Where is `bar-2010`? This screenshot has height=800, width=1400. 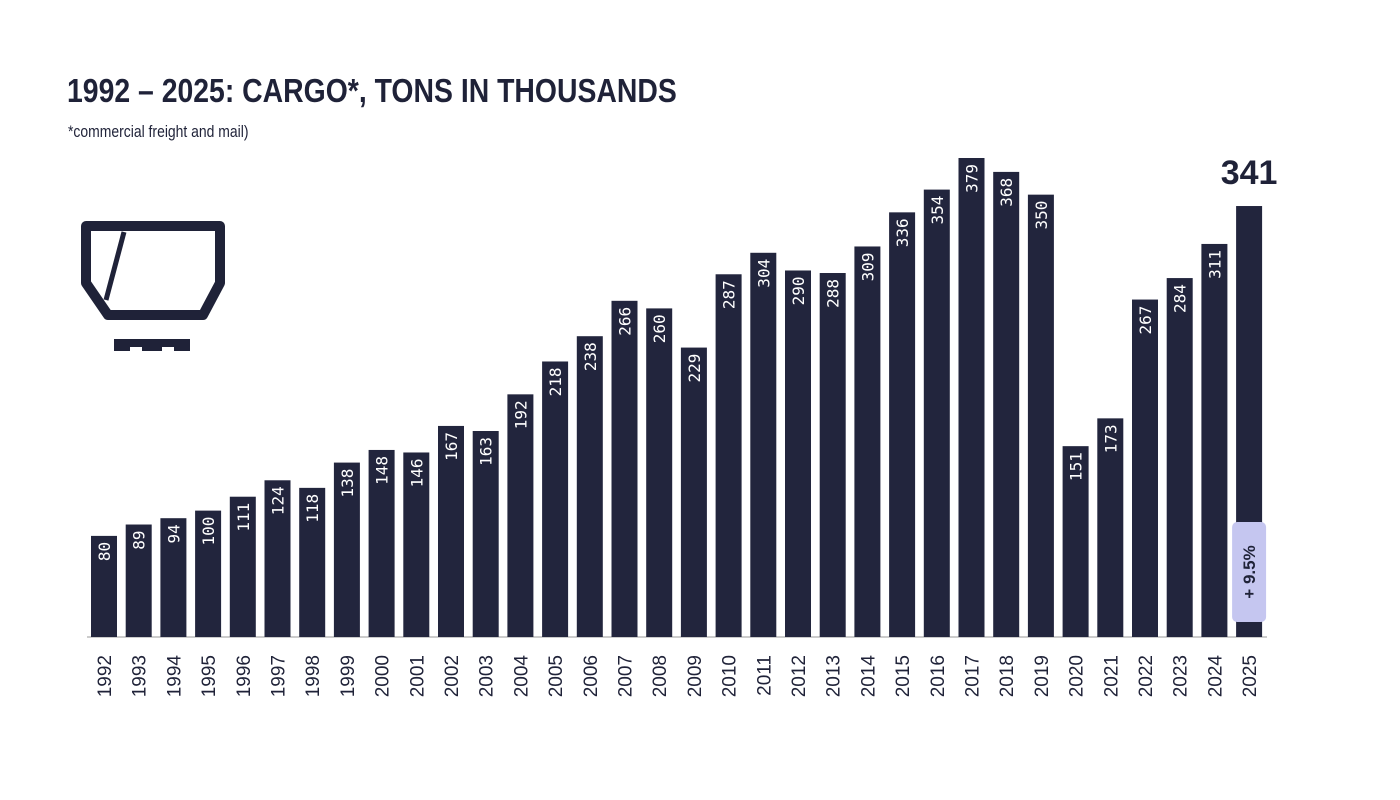 bar-2010 is located at coordinates (728, 455).